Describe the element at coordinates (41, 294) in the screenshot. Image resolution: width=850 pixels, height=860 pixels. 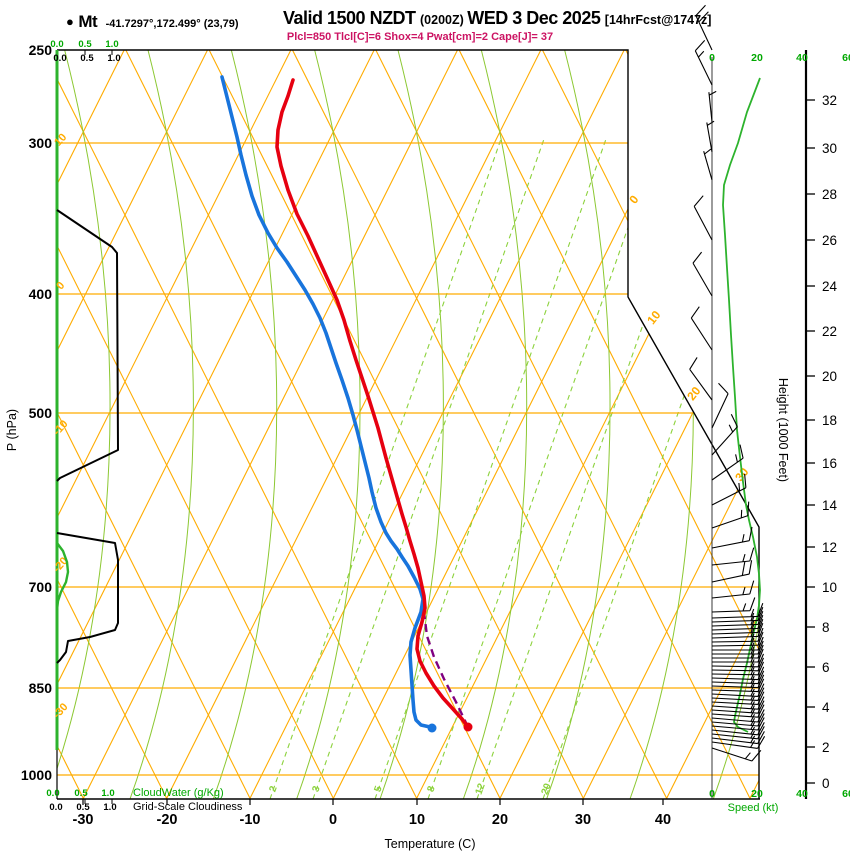
I see `pressure-tick-label: 400` at that location.